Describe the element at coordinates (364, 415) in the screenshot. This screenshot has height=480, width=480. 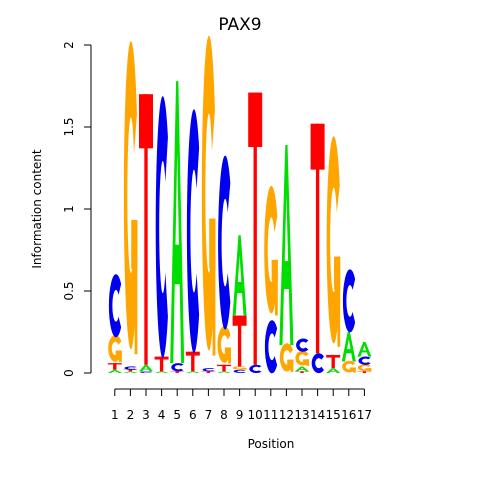
I see `x-tick-label: 17` at that location.